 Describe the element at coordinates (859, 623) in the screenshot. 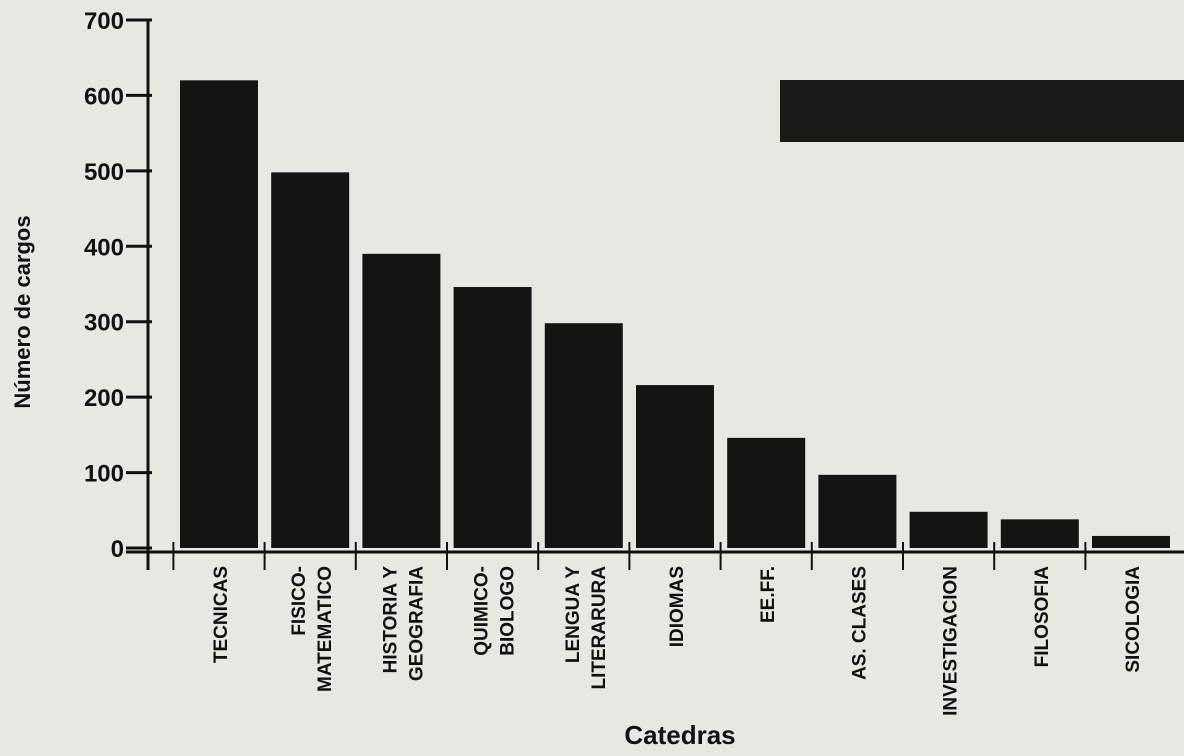

I see `x-tick-label: AS. CLASES` at that location.